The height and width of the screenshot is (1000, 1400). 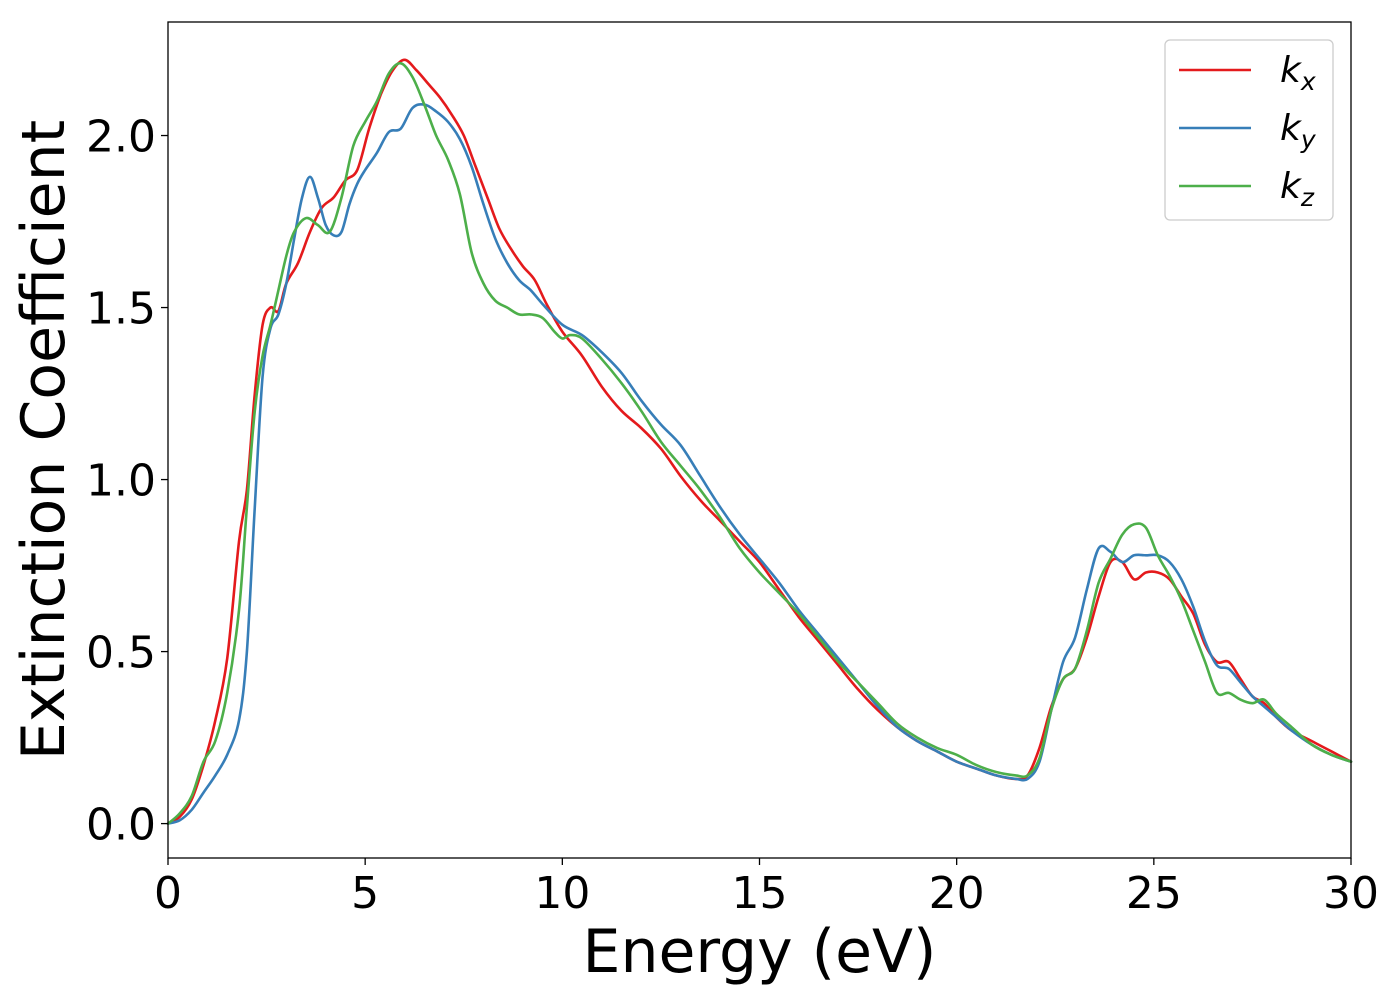 What do you see at coordinates (365, 893) in the screenshot?
I see `x-tick-label: 5` at bounding box center [365, 893].